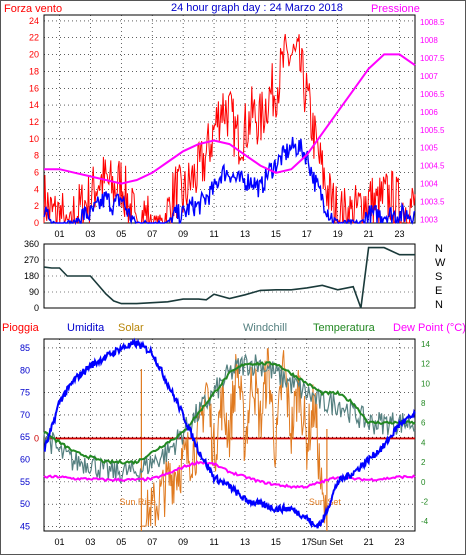 The height and width of the screenshot is (559, 466). What do you see at coordinates (429, 76) in the screenshot?
I see `right-tick-label: 1007` at bounding box center [429, 76].